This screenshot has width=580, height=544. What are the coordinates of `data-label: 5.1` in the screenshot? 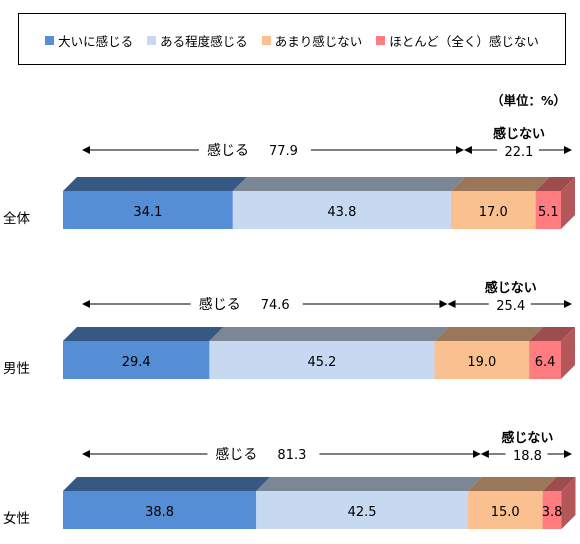 It's located at (548, 212).